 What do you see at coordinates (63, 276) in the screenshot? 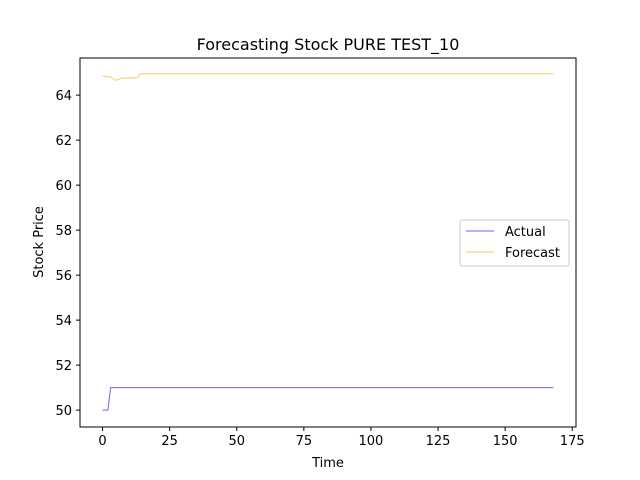
I see `y-tick-label: 56` at bounding box center [63, 276].